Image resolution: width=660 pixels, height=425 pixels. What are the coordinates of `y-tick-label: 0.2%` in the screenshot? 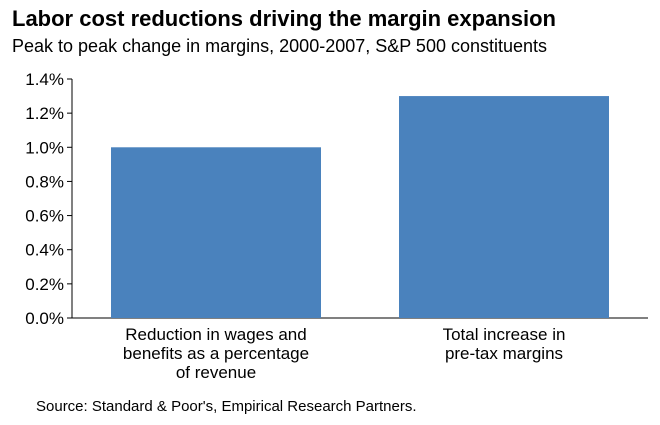 It's located at (44, 284).